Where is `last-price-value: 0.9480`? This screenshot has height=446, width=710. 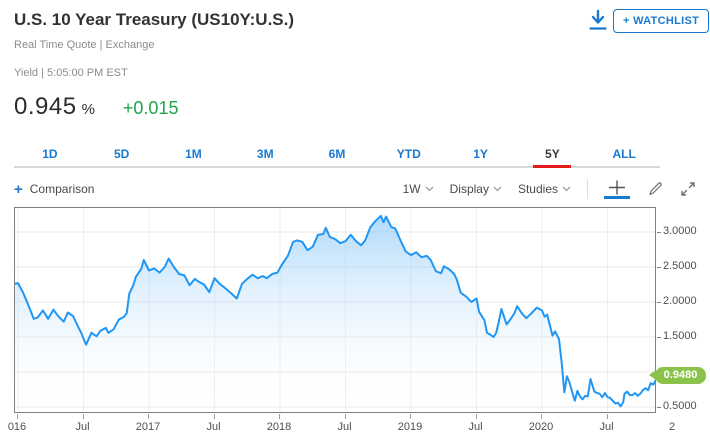 last-price-value: 0.9480 is located at coordinates (680, 374).